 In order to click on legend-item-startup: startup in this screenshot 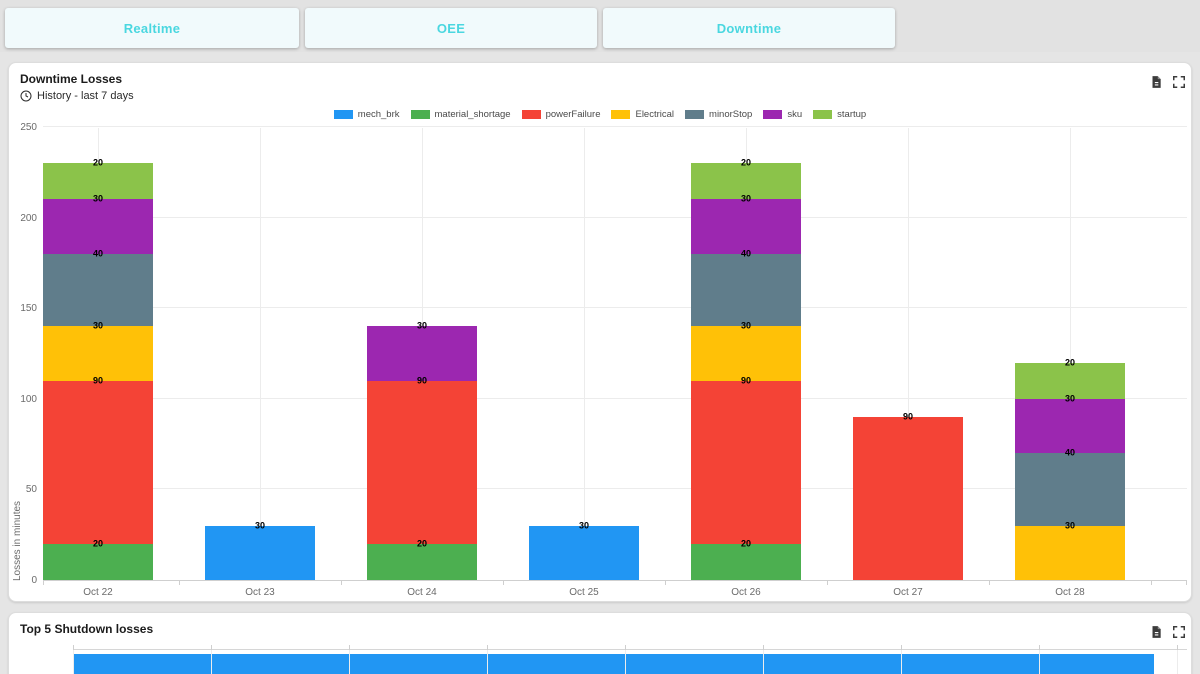, I will do `click(839, 114)`.